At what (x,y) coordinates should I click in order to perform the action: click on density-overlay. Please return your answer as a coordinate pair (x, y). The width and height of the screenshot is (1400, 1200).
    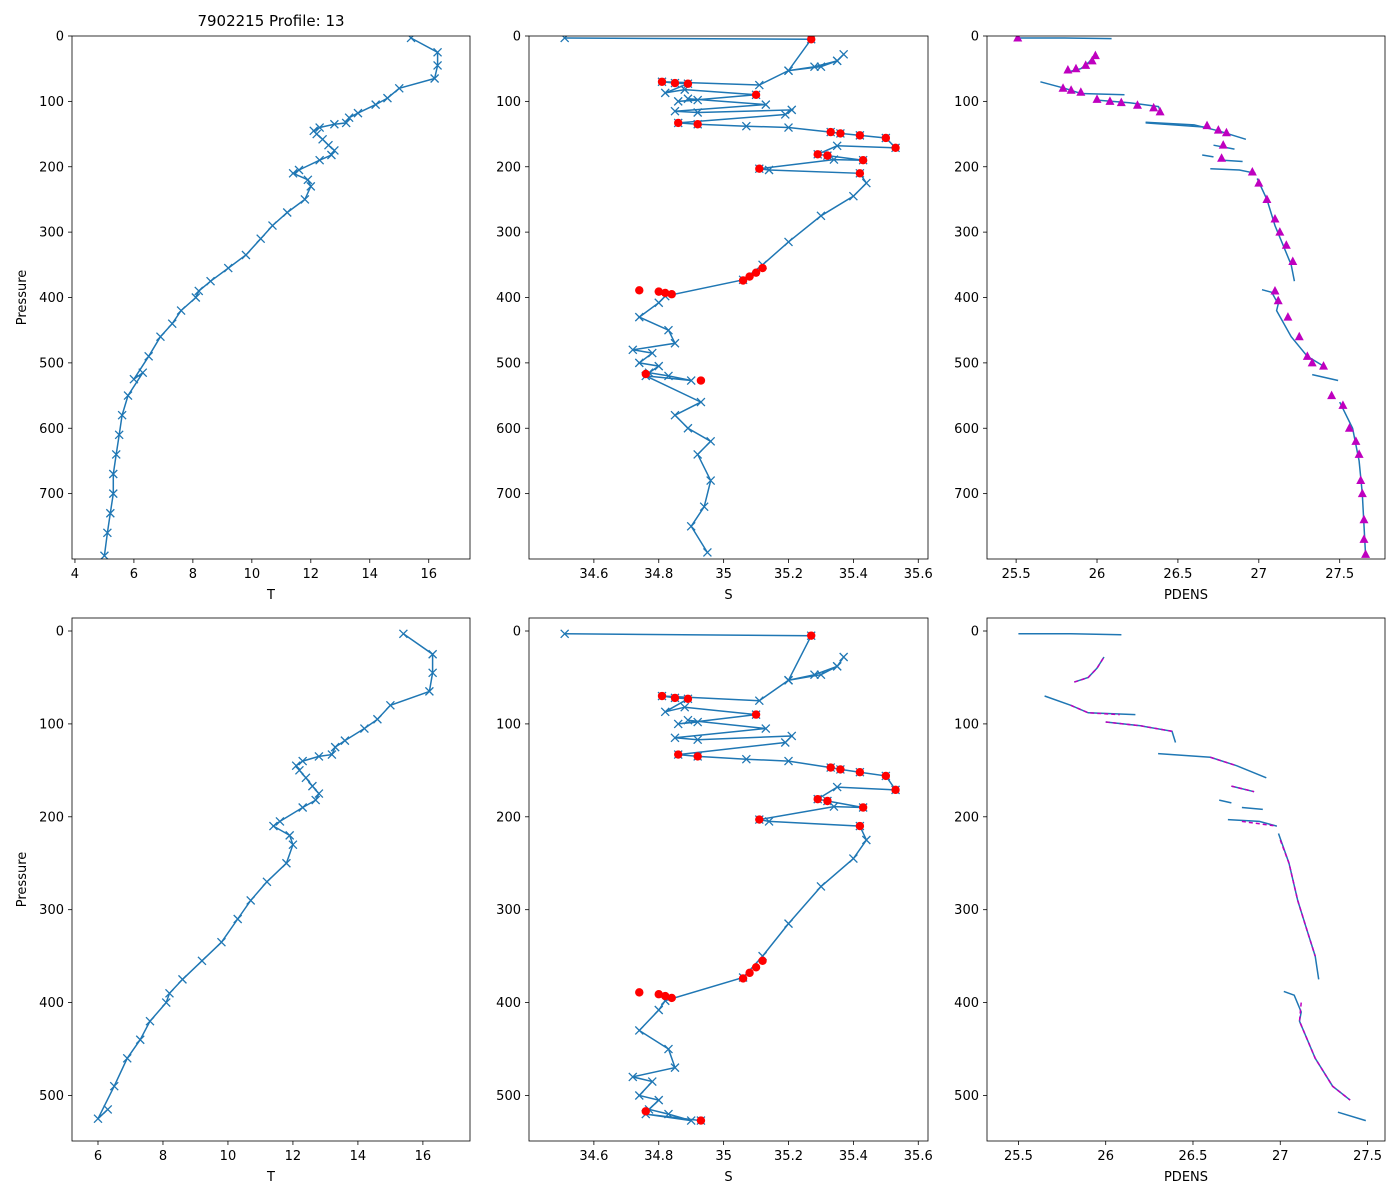
    Looking at the image, I should click on (1139, 727).